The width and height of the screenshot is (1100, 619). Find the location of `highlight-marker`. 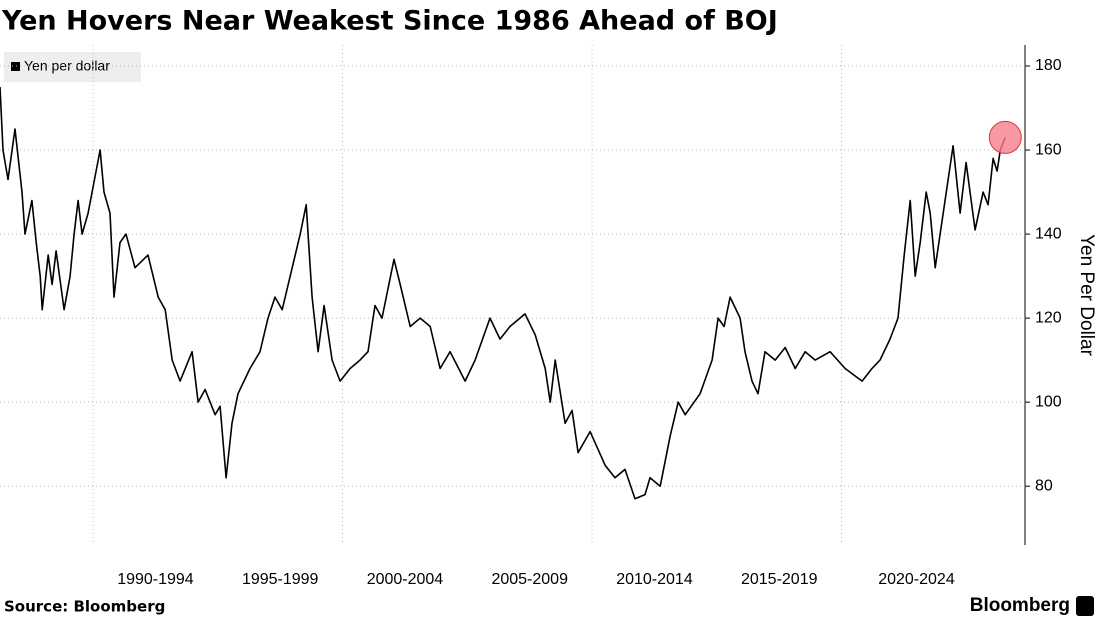

highlight-marker is located at coordinates (1005, 137).